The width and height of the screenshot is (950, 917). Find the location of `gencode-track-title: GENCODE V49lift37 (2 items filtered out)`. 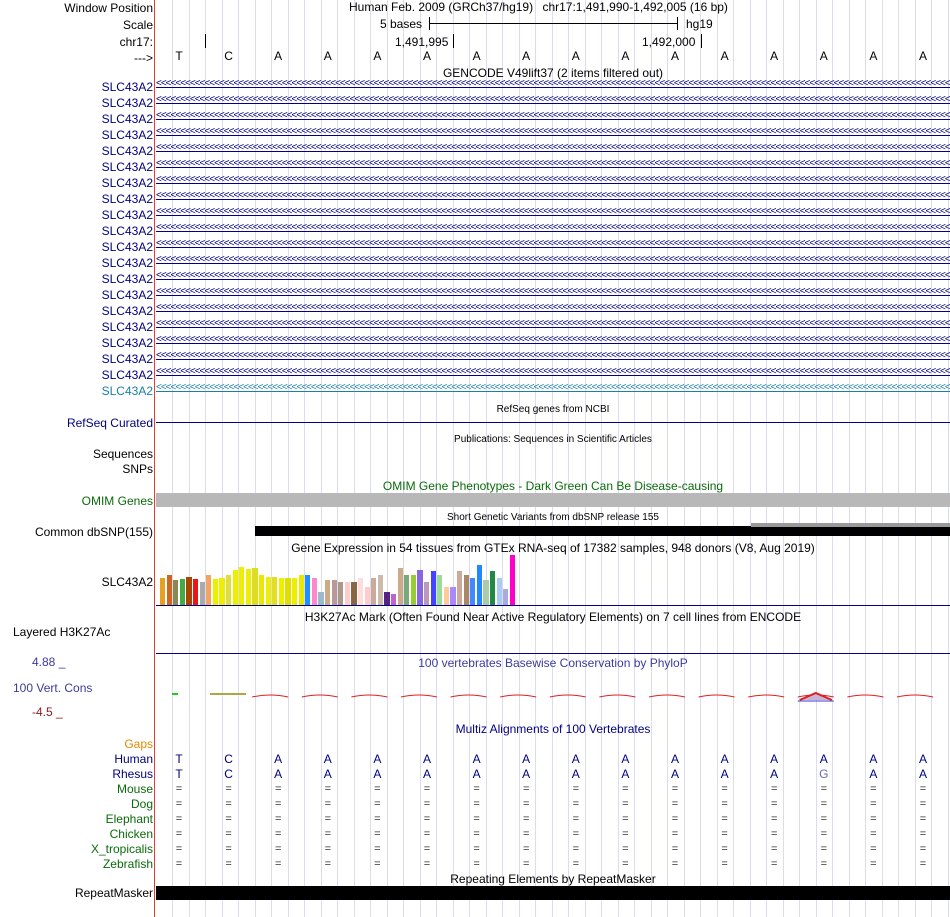

gencode-track-title: GENCODE V49lift37 (2 items filtered out) is located at coordinates (553, 73).